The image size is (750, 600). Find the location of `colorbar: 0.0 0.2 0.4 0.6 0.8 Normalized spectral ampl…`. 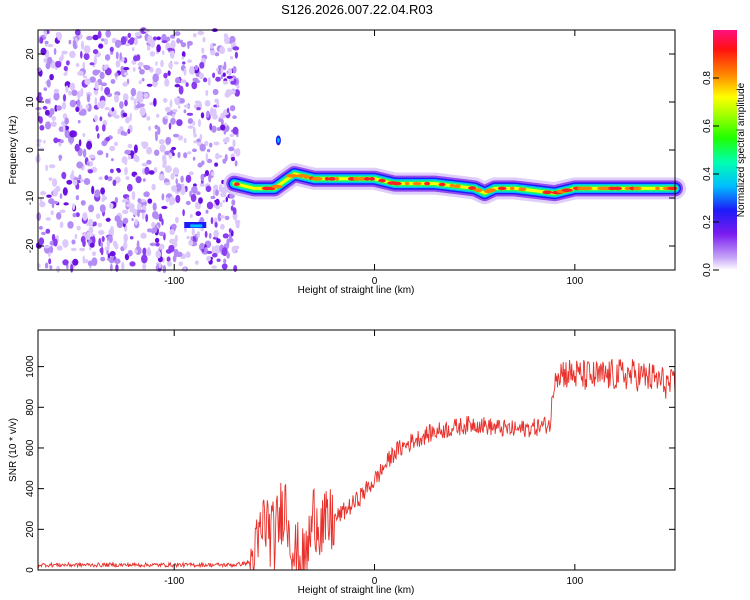

colorbar: 0.0 0.2 0.4 0.6 0.8 Normalized spectral ampl… is located at coordinates (724, 153).